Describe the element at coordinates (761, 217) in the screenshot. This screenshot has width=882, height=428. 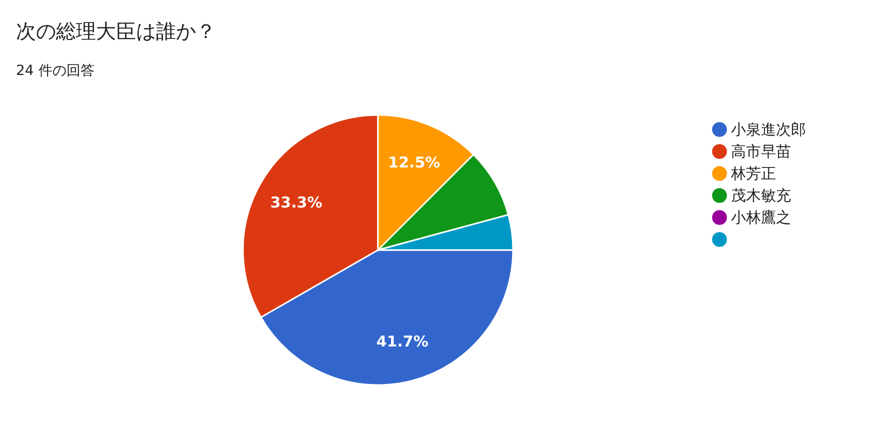
I see `legend-label: 小林鷹之` at that location.